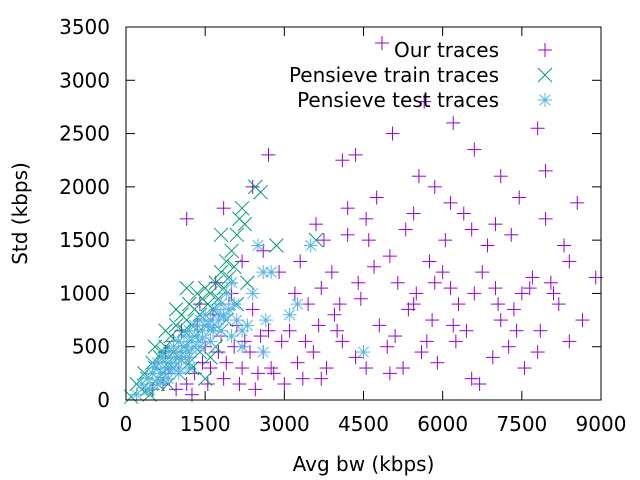 Image resolution: width=640 pixels, height=480 pixels. I want to click on y-tick-label: 1000, so click(84, 293).